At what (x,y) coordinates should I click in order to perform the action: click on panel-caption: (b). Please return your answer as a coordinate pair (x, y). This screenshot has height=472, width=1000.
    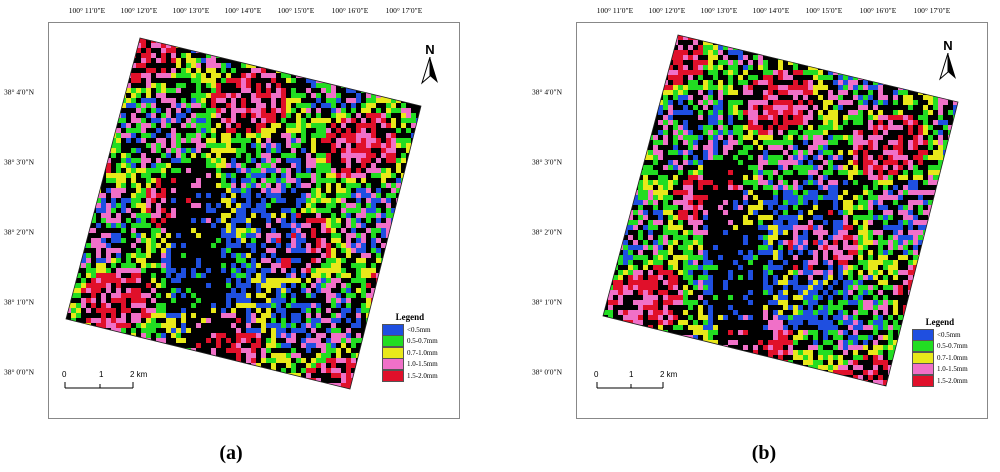
    Looking at the image, I should click on (764, 453).